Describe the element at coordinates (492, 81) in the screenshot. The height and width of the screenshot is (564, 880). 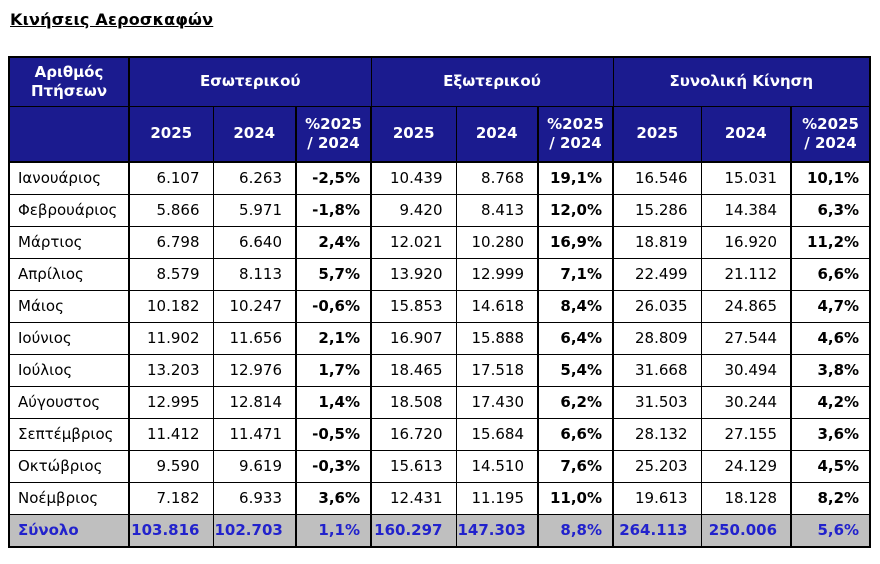
I see `group-header-international: Εξωτερικού` at that location.